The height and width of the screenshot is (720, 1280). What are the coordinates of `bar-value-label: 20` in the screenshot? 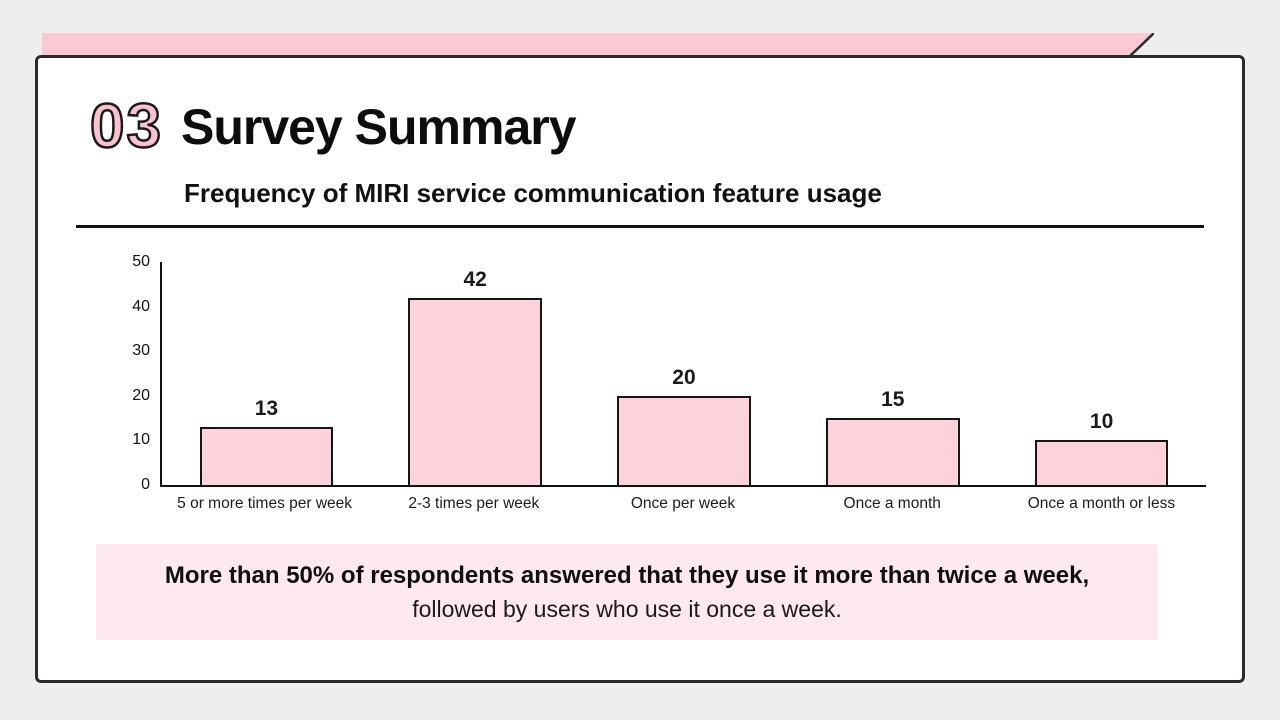 It's located at (684, 377).